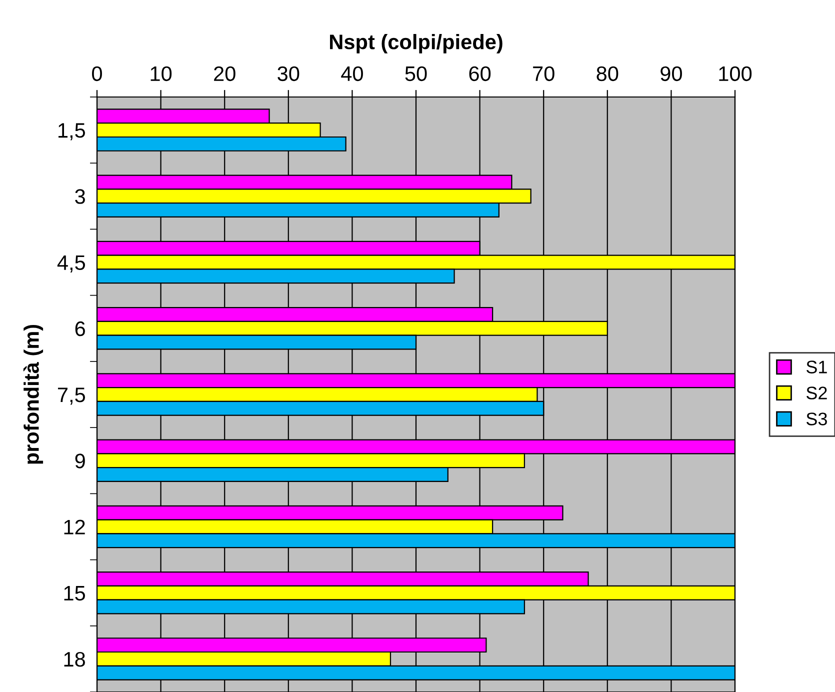  What do you see at coordinates (671, 74) in the screenshot?
I see `x-tick-label: 90` at bounding box center [671, 74].